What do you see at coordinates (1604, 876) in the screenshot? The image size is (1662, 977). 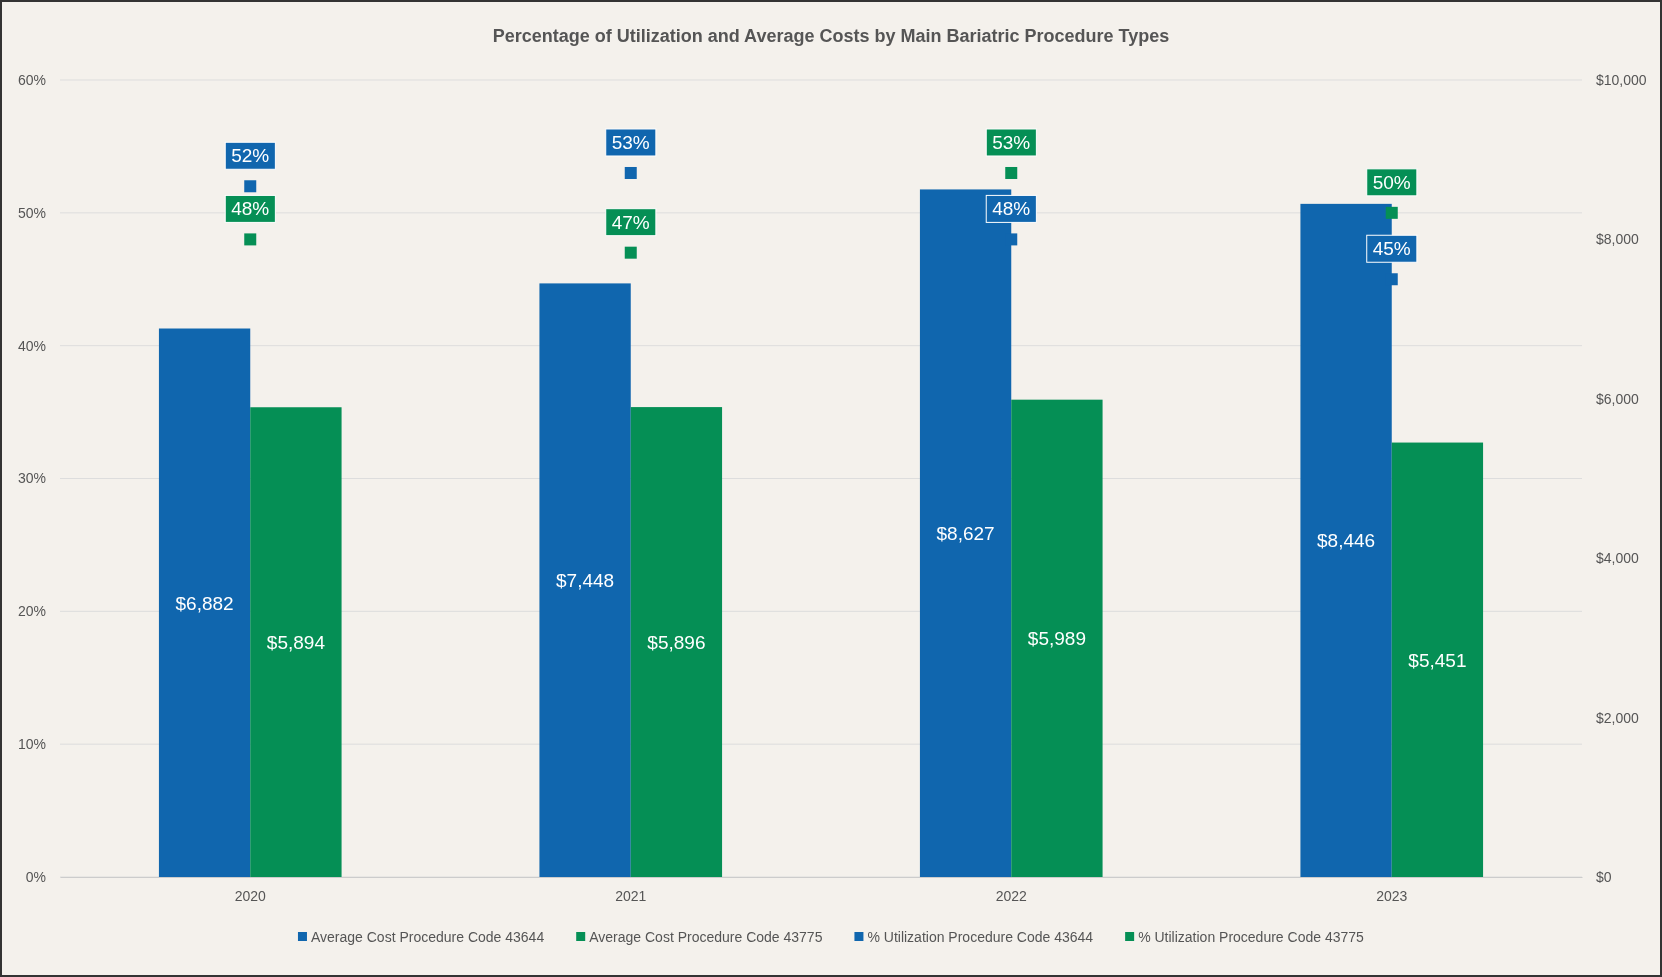 I see `y2-tick-label: $0` at bounding box center [1604, 876].